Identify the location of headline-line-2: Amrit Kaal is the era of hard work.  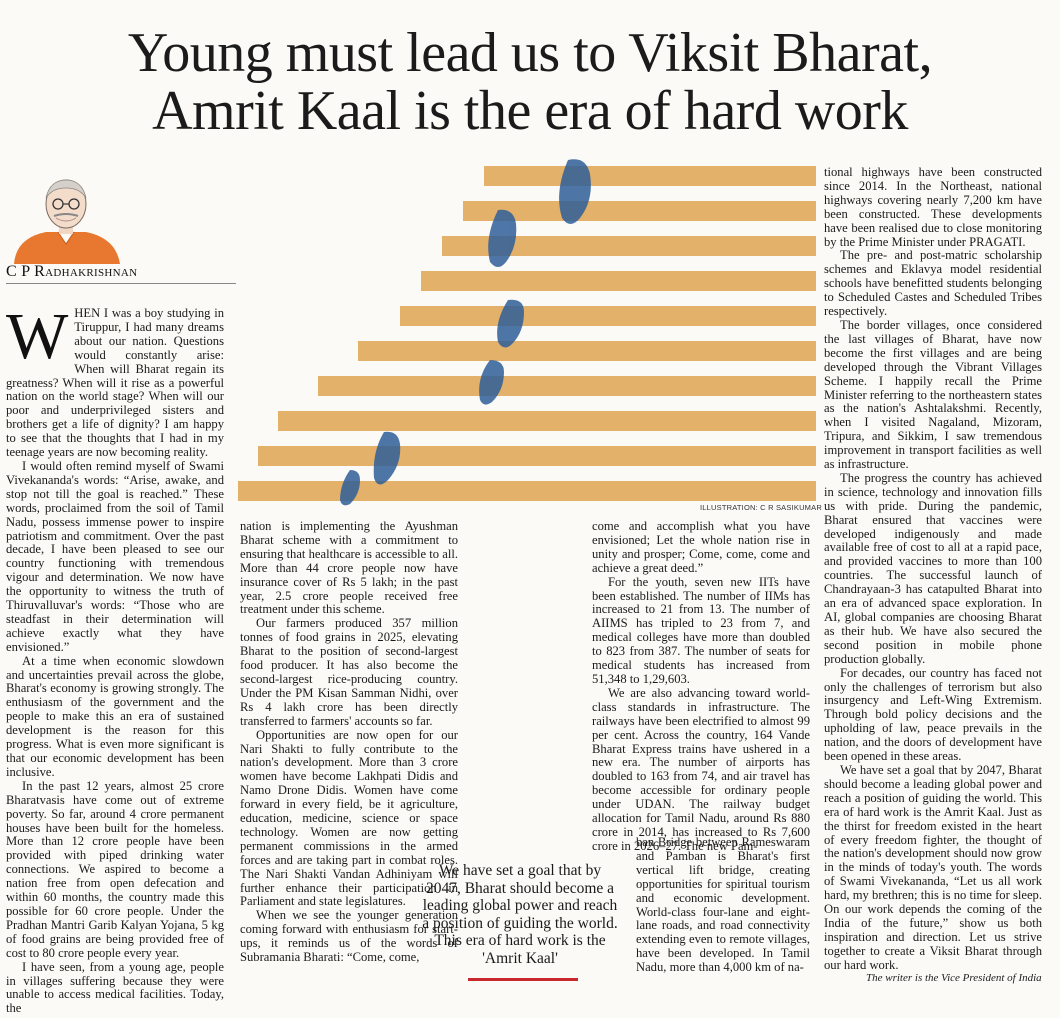
(530, 111).